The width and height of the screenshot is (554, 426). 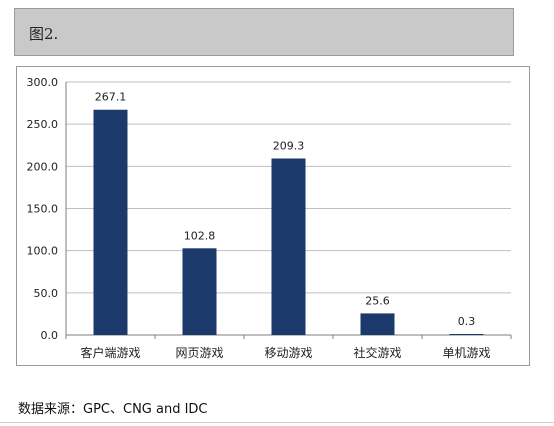 What do you see at coordinates (113, 409) in the screenshot?
I see `source-note: 数据来源：GPC、CNG and IDC` at bounding box center [113, 409].